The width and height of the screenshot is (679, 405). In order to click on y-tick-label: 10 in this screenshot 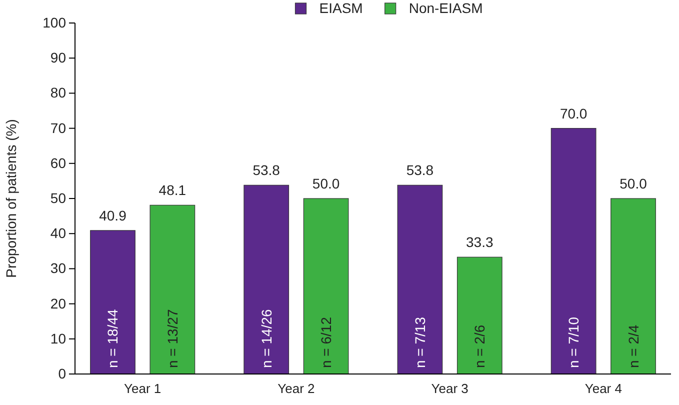, I will do `click(58, 338)`.